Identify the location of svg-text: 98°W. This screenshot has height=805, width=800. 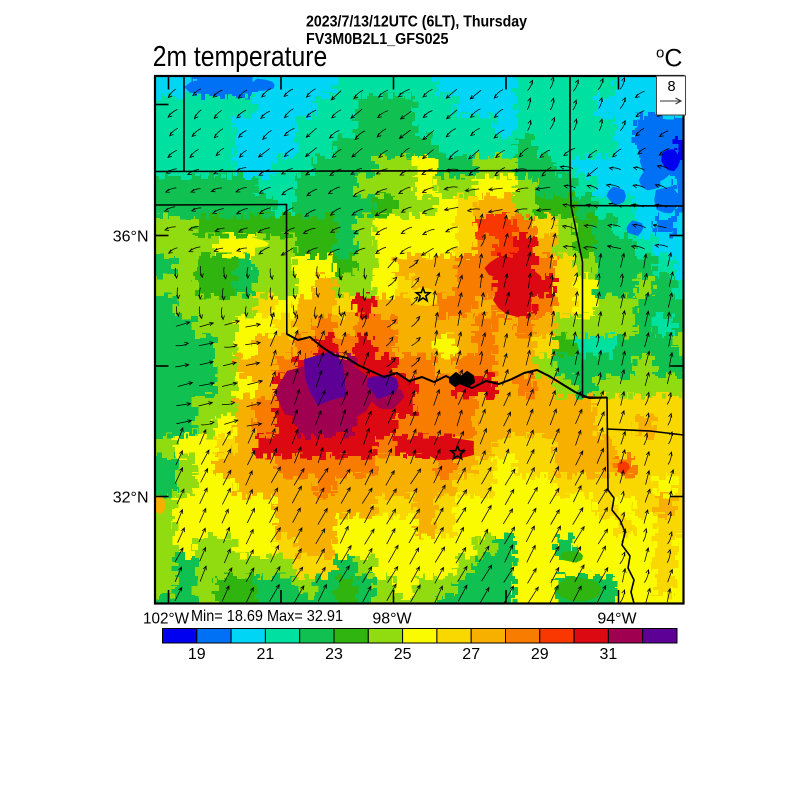
(392, 619).